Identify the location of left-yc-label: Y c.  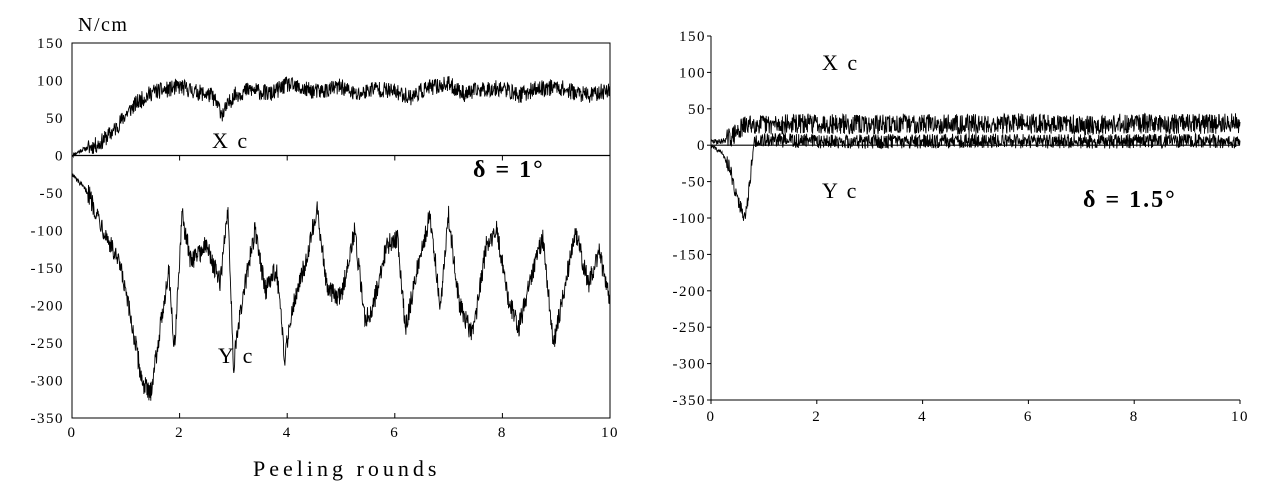
(236, 355).